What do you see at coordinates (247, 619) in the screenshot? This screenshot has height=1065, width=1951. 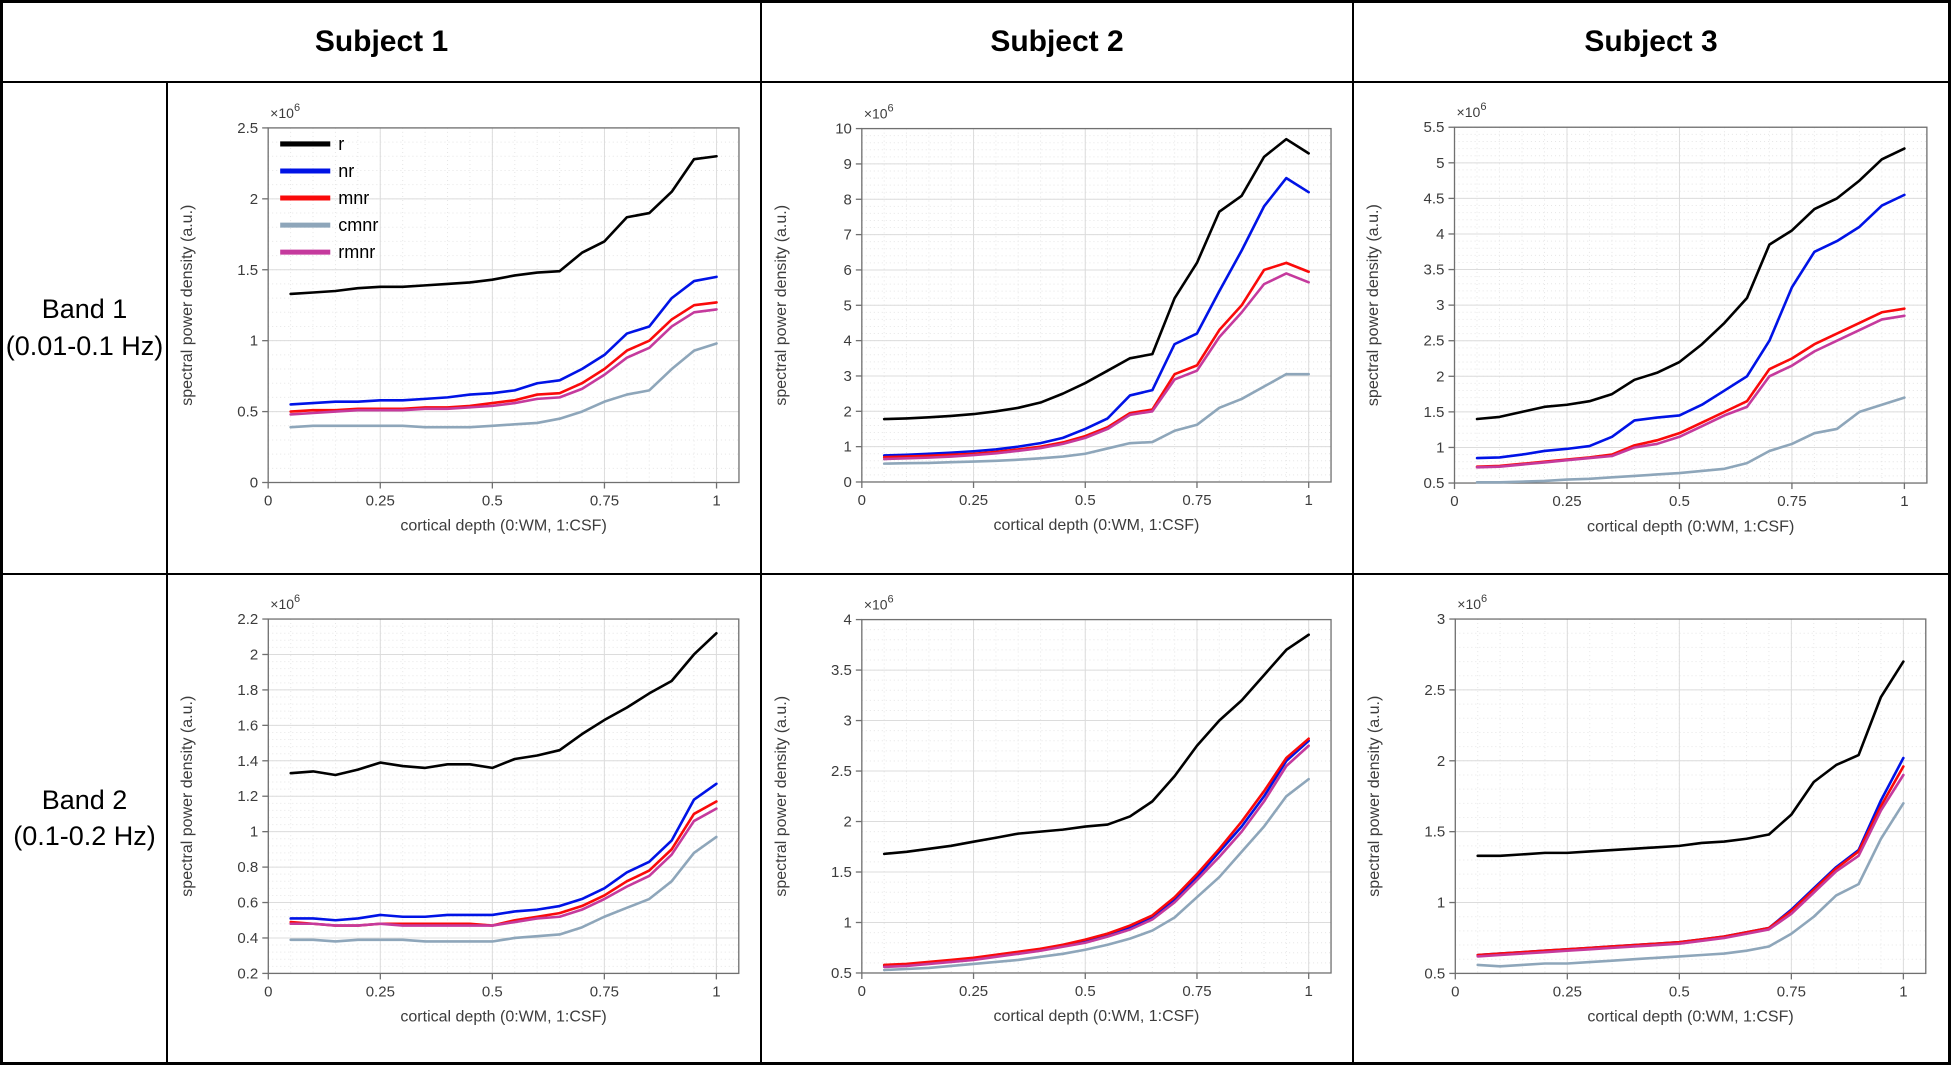 I see `y-tick-label: 2.2` at bounding box center [247, 619].